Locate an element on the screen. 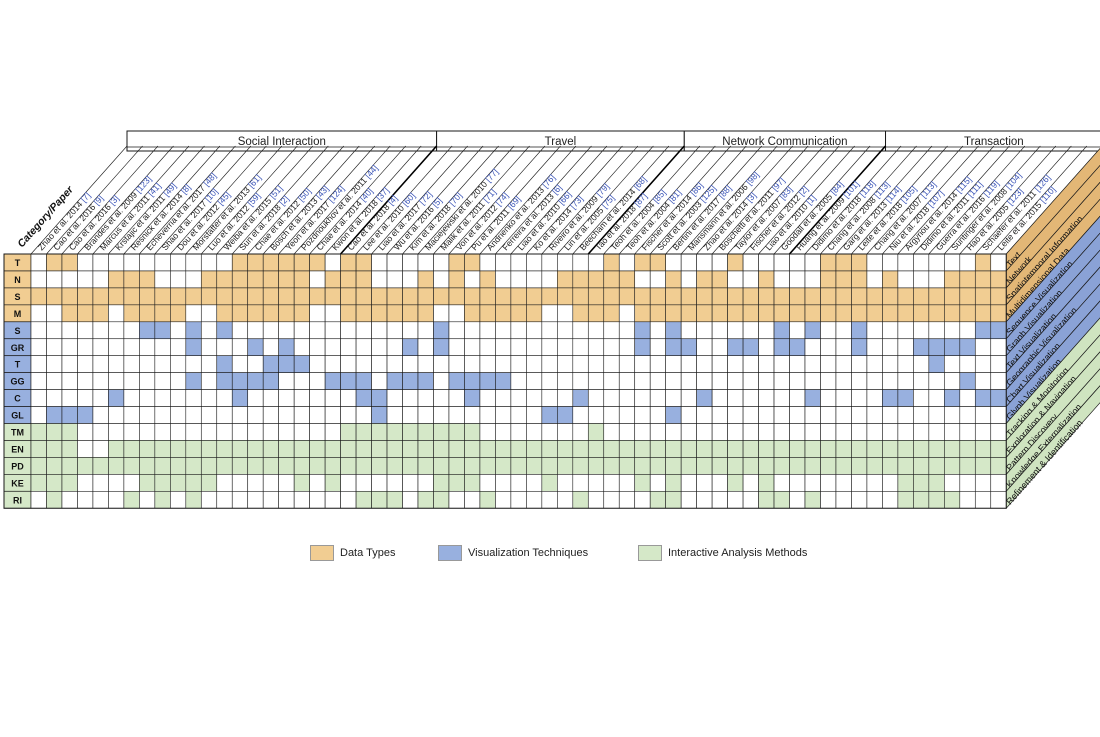  legend-interactive: Interactive Analysis Methods is located at coordinates (722, 553).